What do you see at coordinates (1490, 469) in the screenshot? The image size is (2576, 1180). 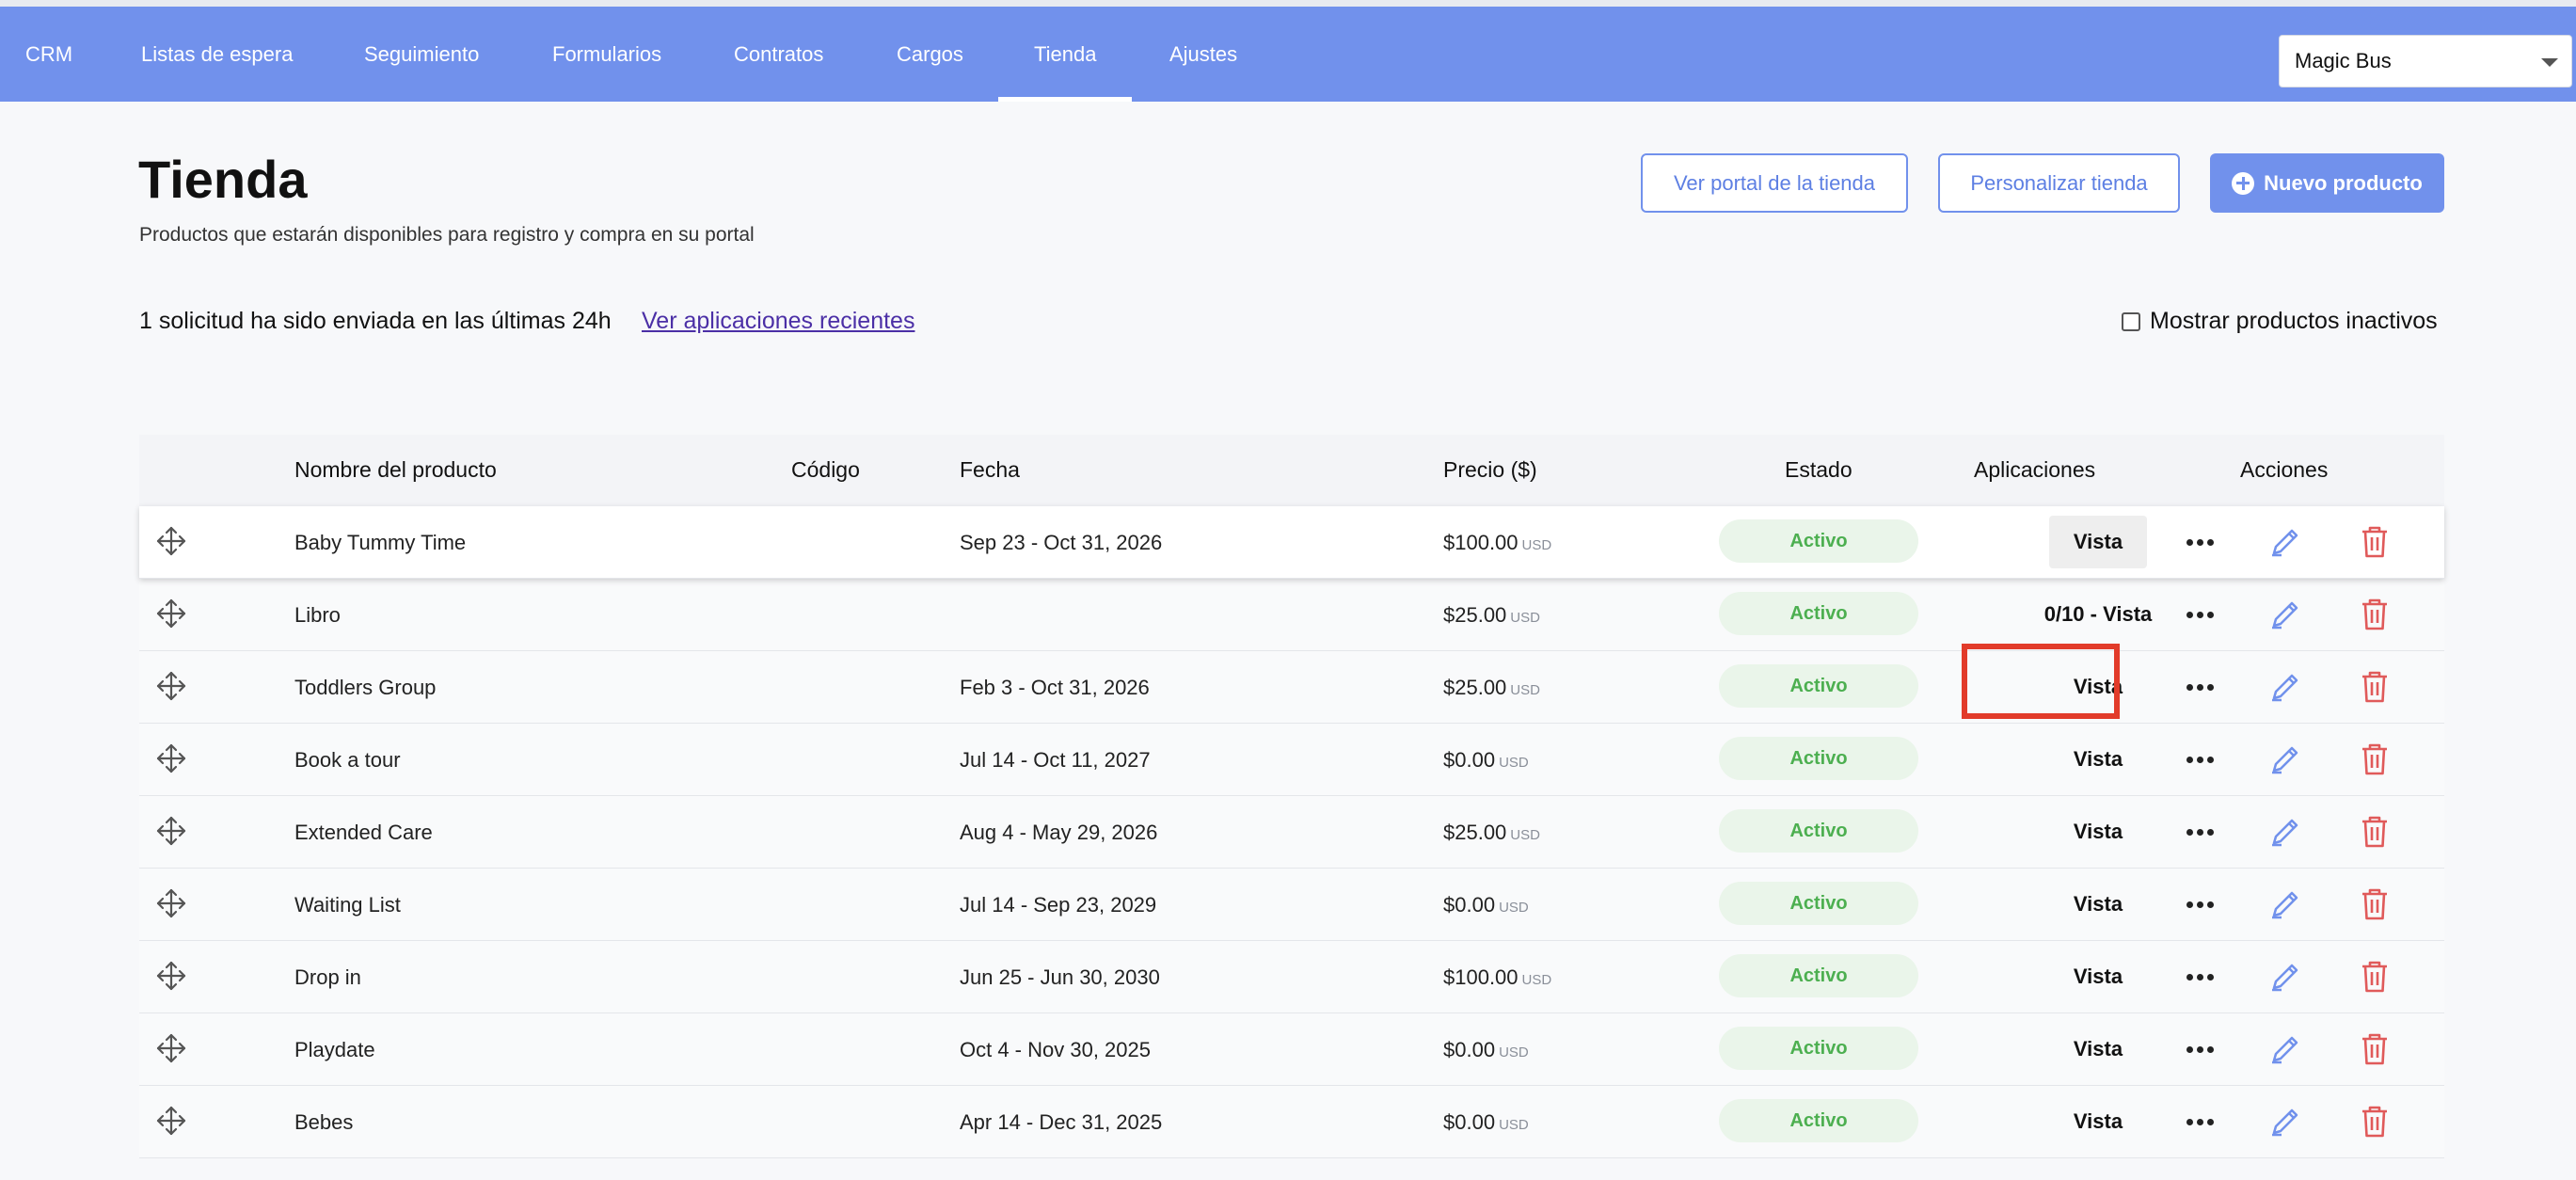 I see `column-header-price: Precio ($)` at bounding box center [1490, 469].